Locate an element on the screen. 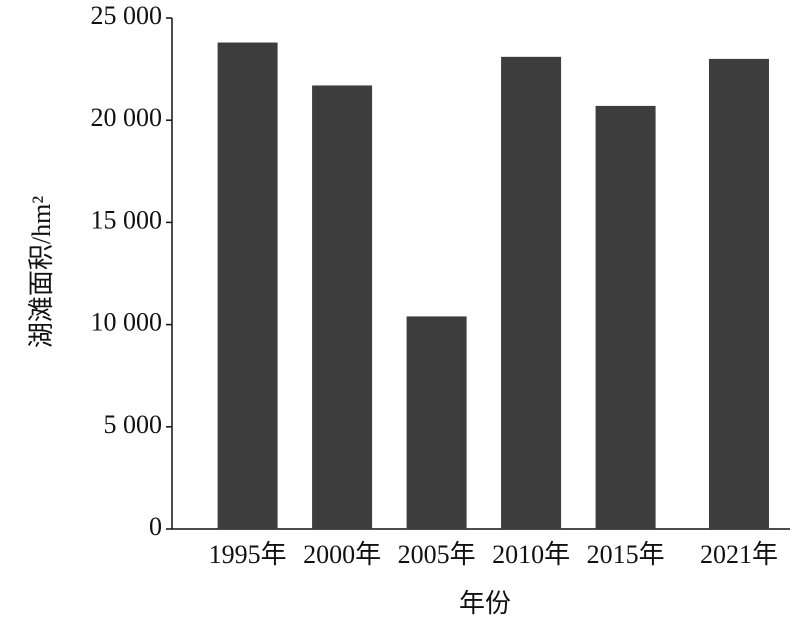  y-tick-label: 10 000 is located at coordinates (127, 322).